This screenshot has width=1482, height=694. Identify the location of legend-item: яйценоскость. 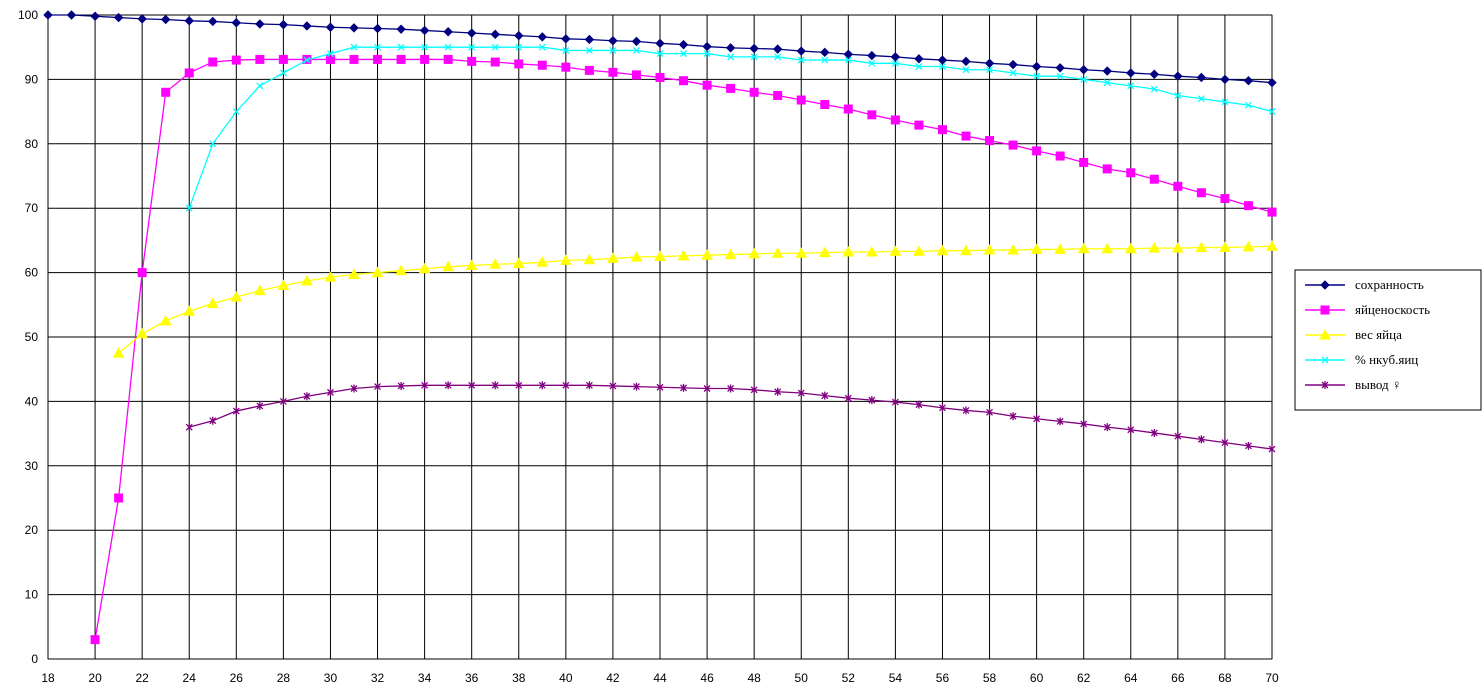
(1367, 309).